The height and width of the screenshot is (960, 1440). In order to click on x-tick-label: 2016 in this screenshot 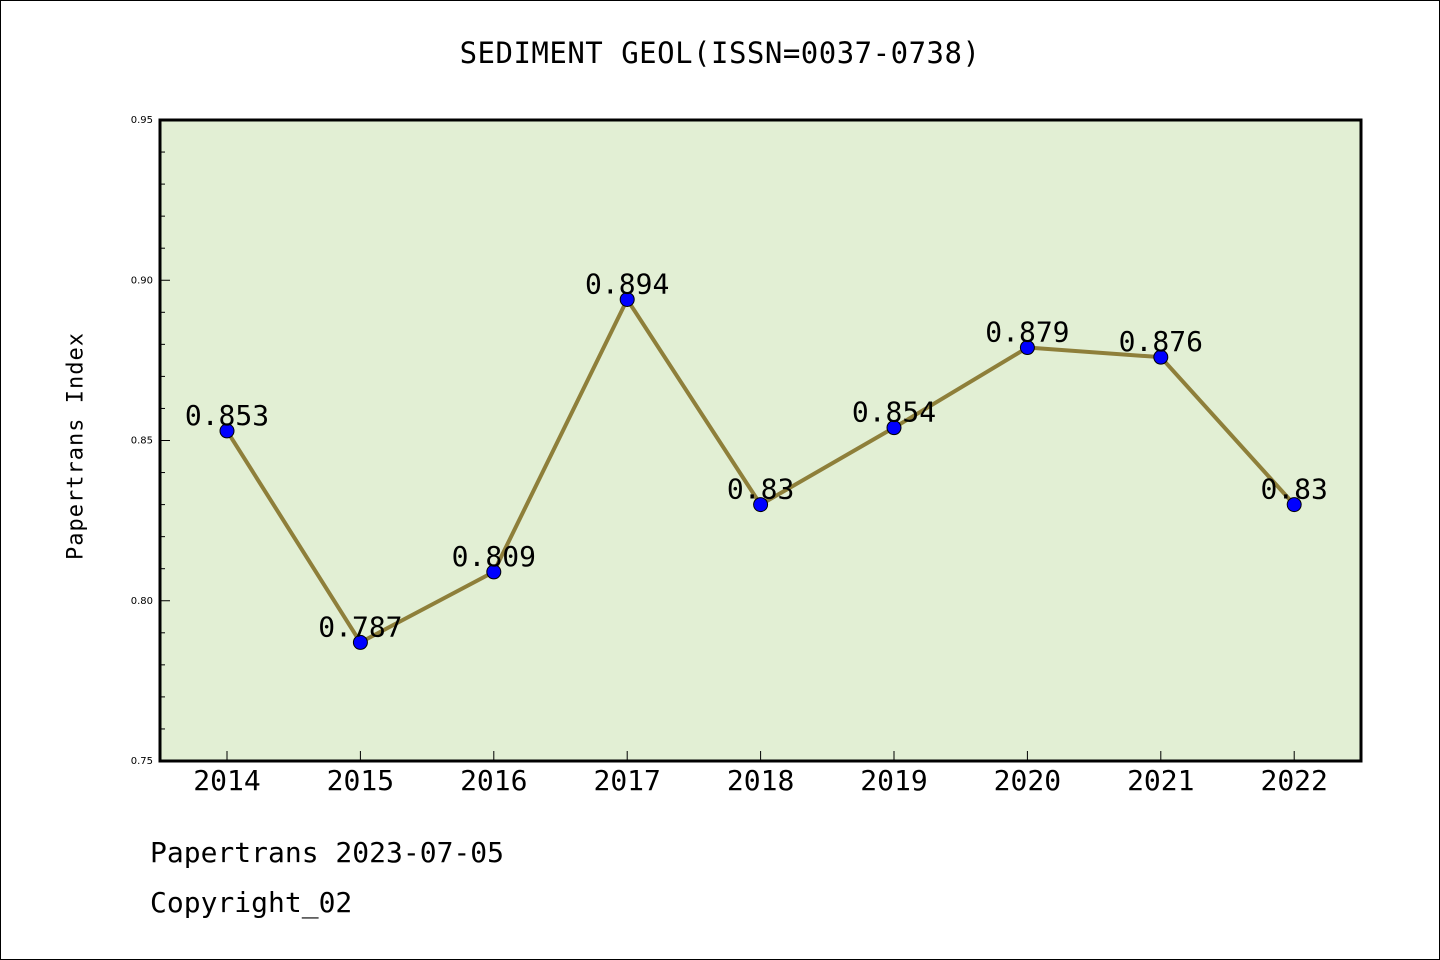, I will do `click(493, 780)`.